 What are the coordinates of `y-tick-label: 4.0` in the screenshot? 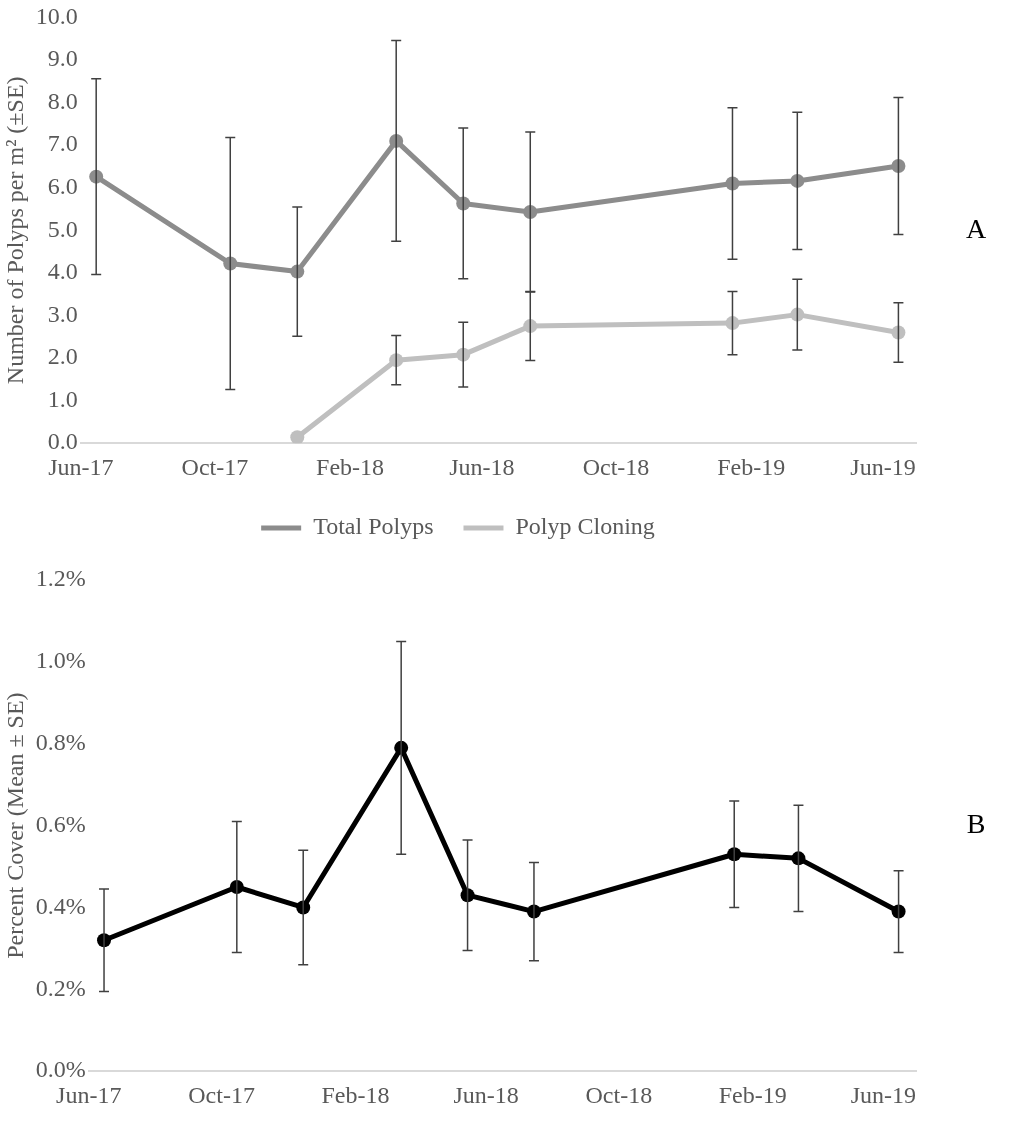 It's located at (62, 271).